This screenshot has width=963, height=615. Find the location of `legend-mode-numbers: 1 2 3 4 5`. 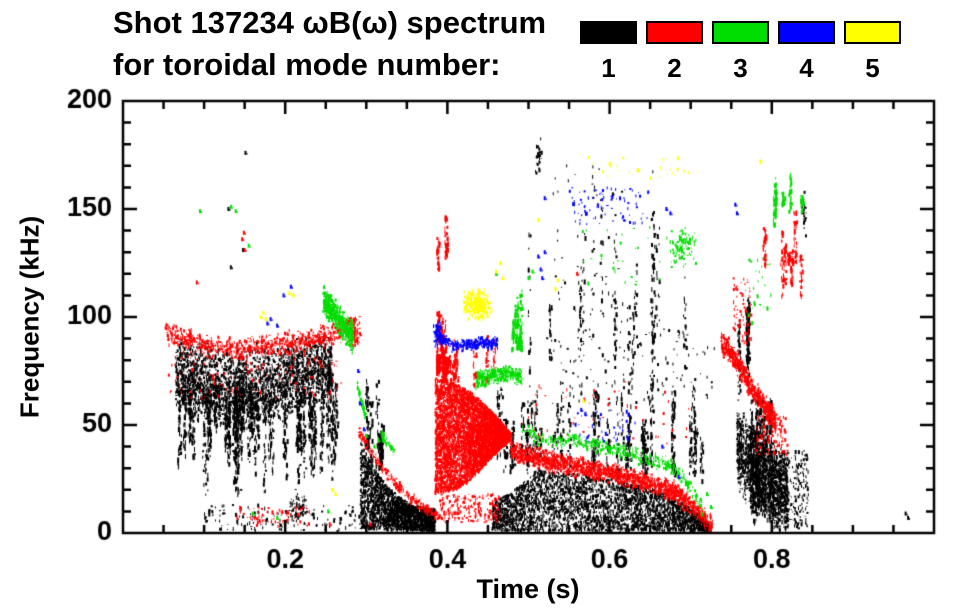

legend-mode-numbers: 1 2 3 4 5 is located at coordinates (740, 68).